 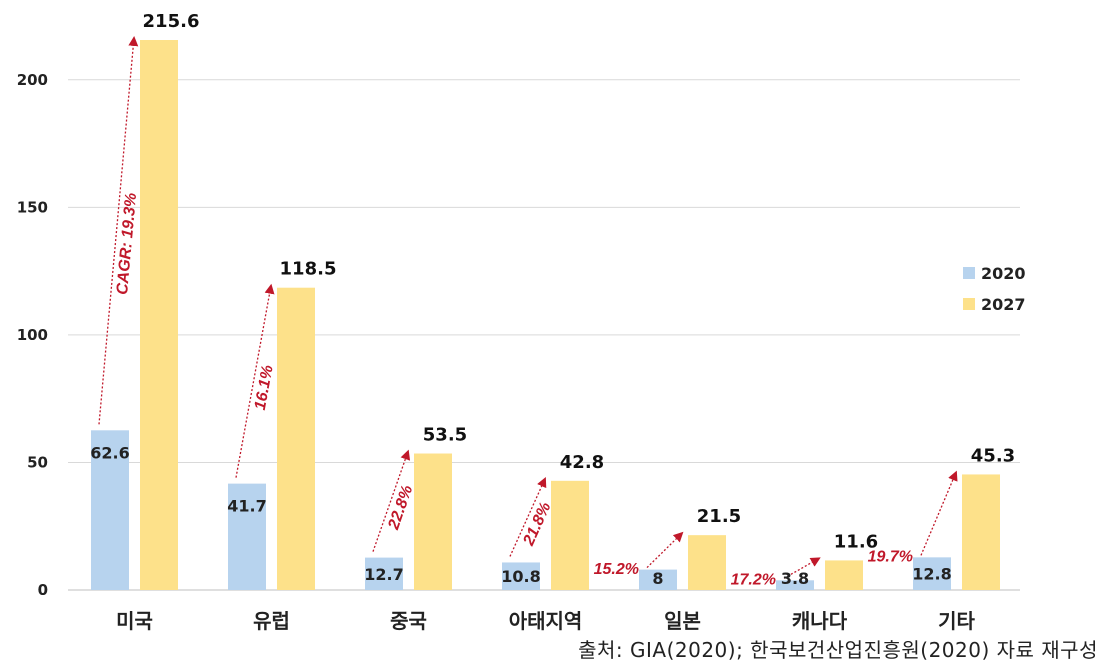 I want to click on value-label-2027: 21.5, so click(x=719, y=516).